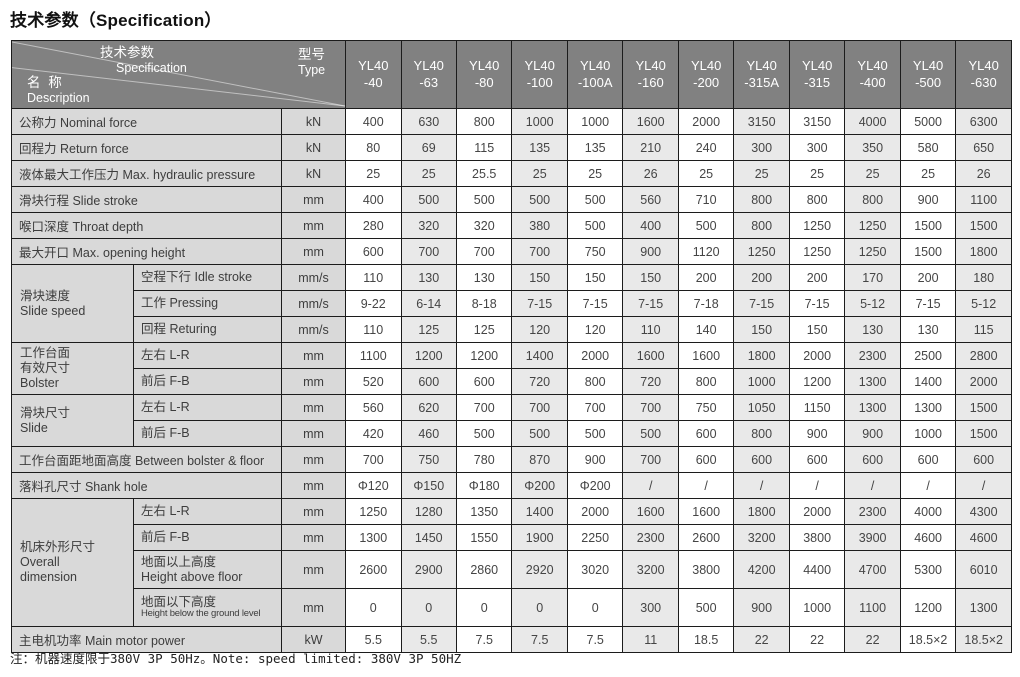  What do you see at coordinates (179, 329) in the screenshot?
I see `sub-label-line: 回程 Returing` at bounding box center [179, 329].